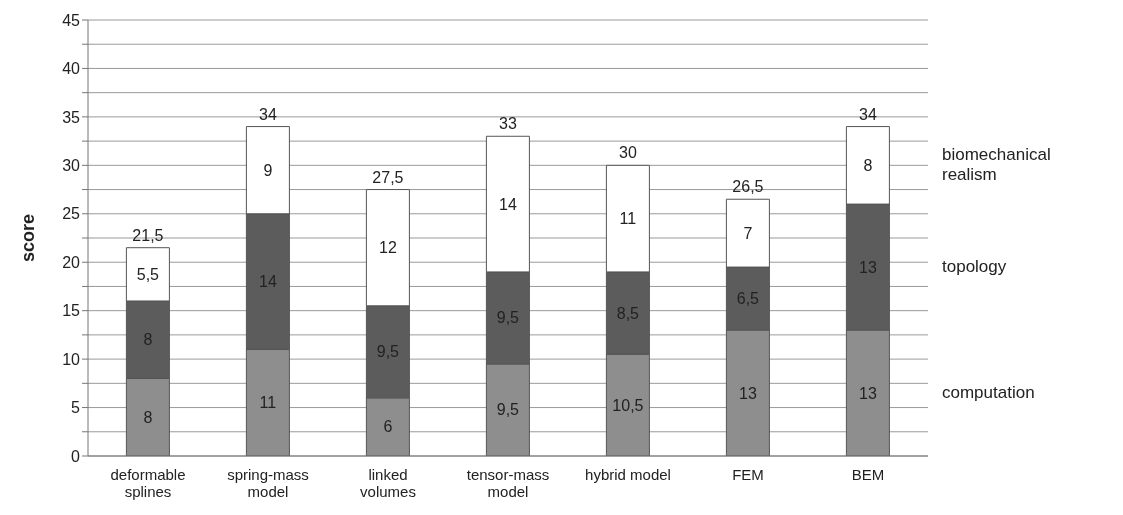 The width and height of the screenshot is (1123, 515). What do you see at coordinates (508, 124) in the screenshot?
I see `total-label: 33` at bounding box center [508, 124].